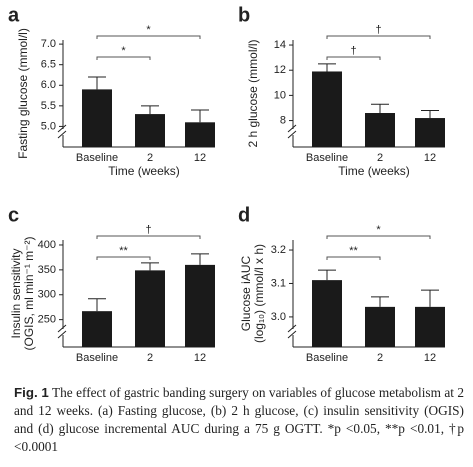  Describe the element at coordinates (31, 392) in the screenshot. I see `caption-label: Fig. 1` at that location.